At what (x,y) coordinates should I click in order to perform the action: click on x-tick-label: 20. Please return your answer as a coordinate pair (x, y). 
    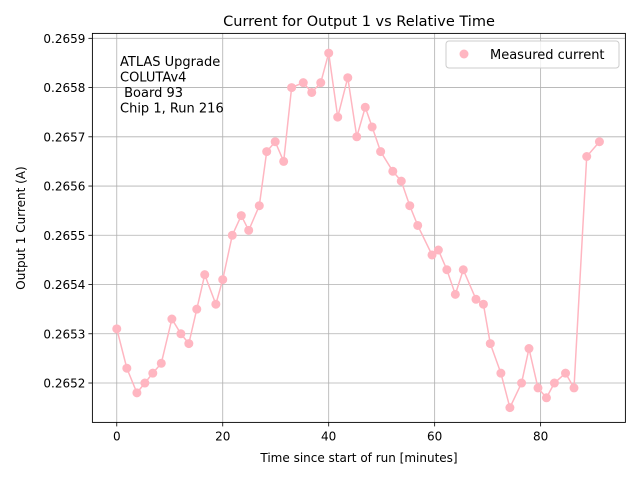
    Looking at the image, I should click on (222, 436).